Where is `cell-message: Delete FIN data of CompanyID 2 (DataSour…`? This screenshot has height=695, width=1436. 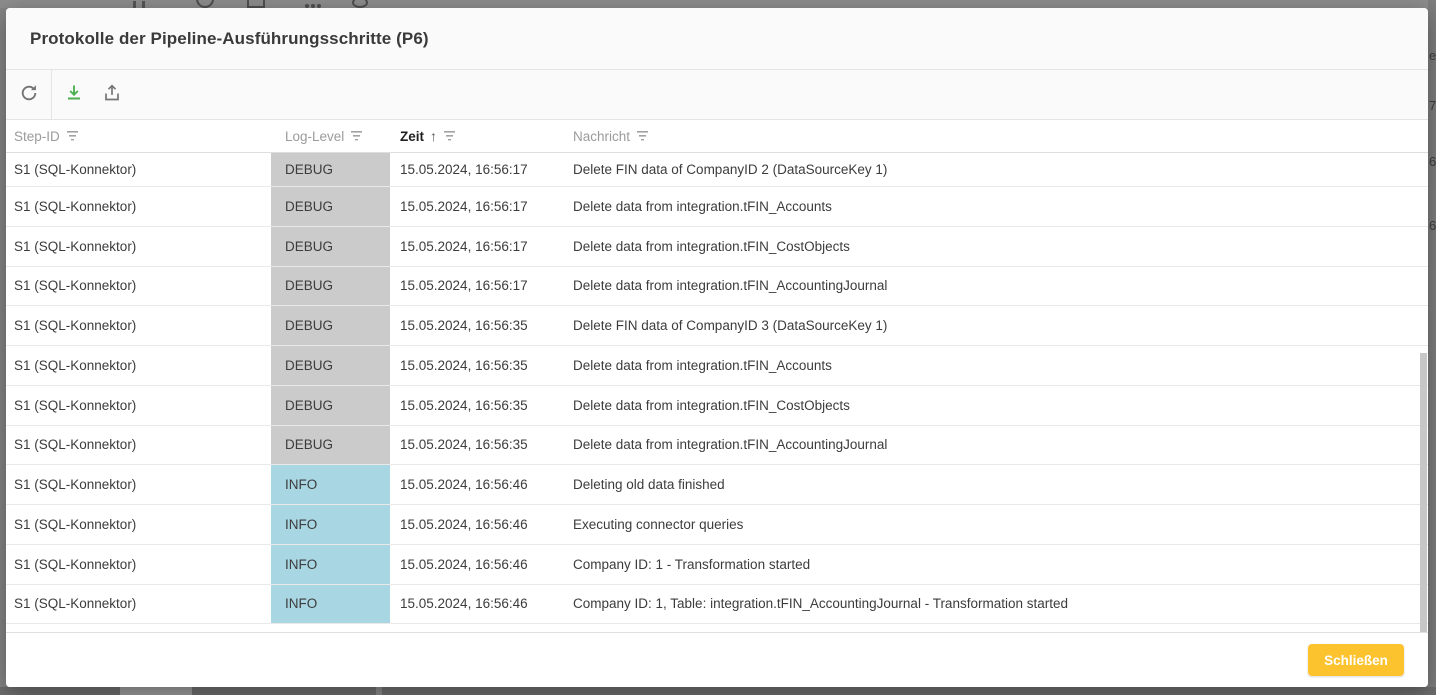 cell-message: Delete FIN data of CompanyID 2 (DataSour… is located at coordinates (730, 169).